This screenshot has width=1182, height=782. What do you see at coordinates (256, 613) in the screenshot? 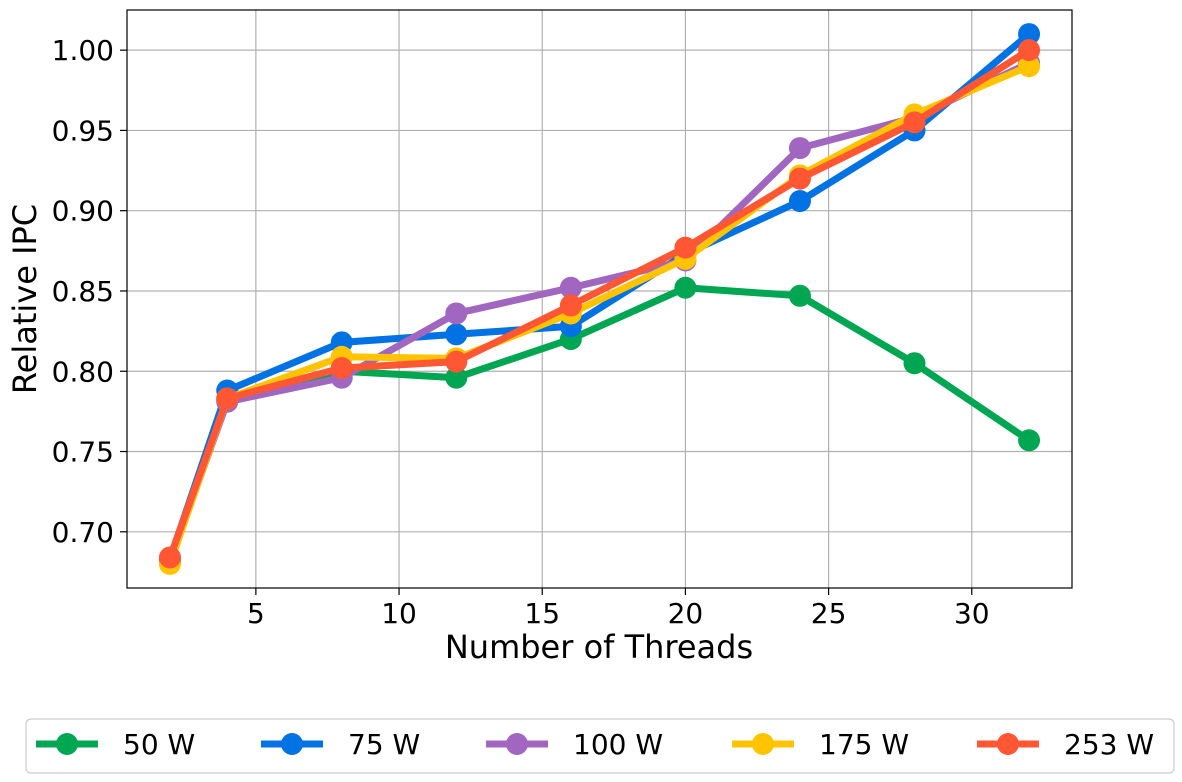
I see `x-tick-label: 5` at bounding box center [256, 613].